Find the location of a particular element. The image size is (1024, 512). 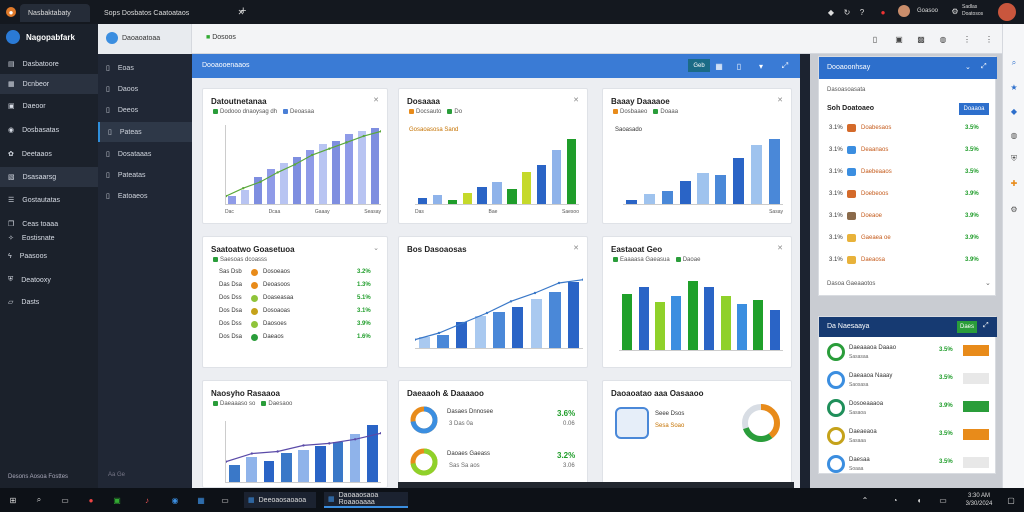

grid-icon: ▦ is located at coordinates (719, 66).